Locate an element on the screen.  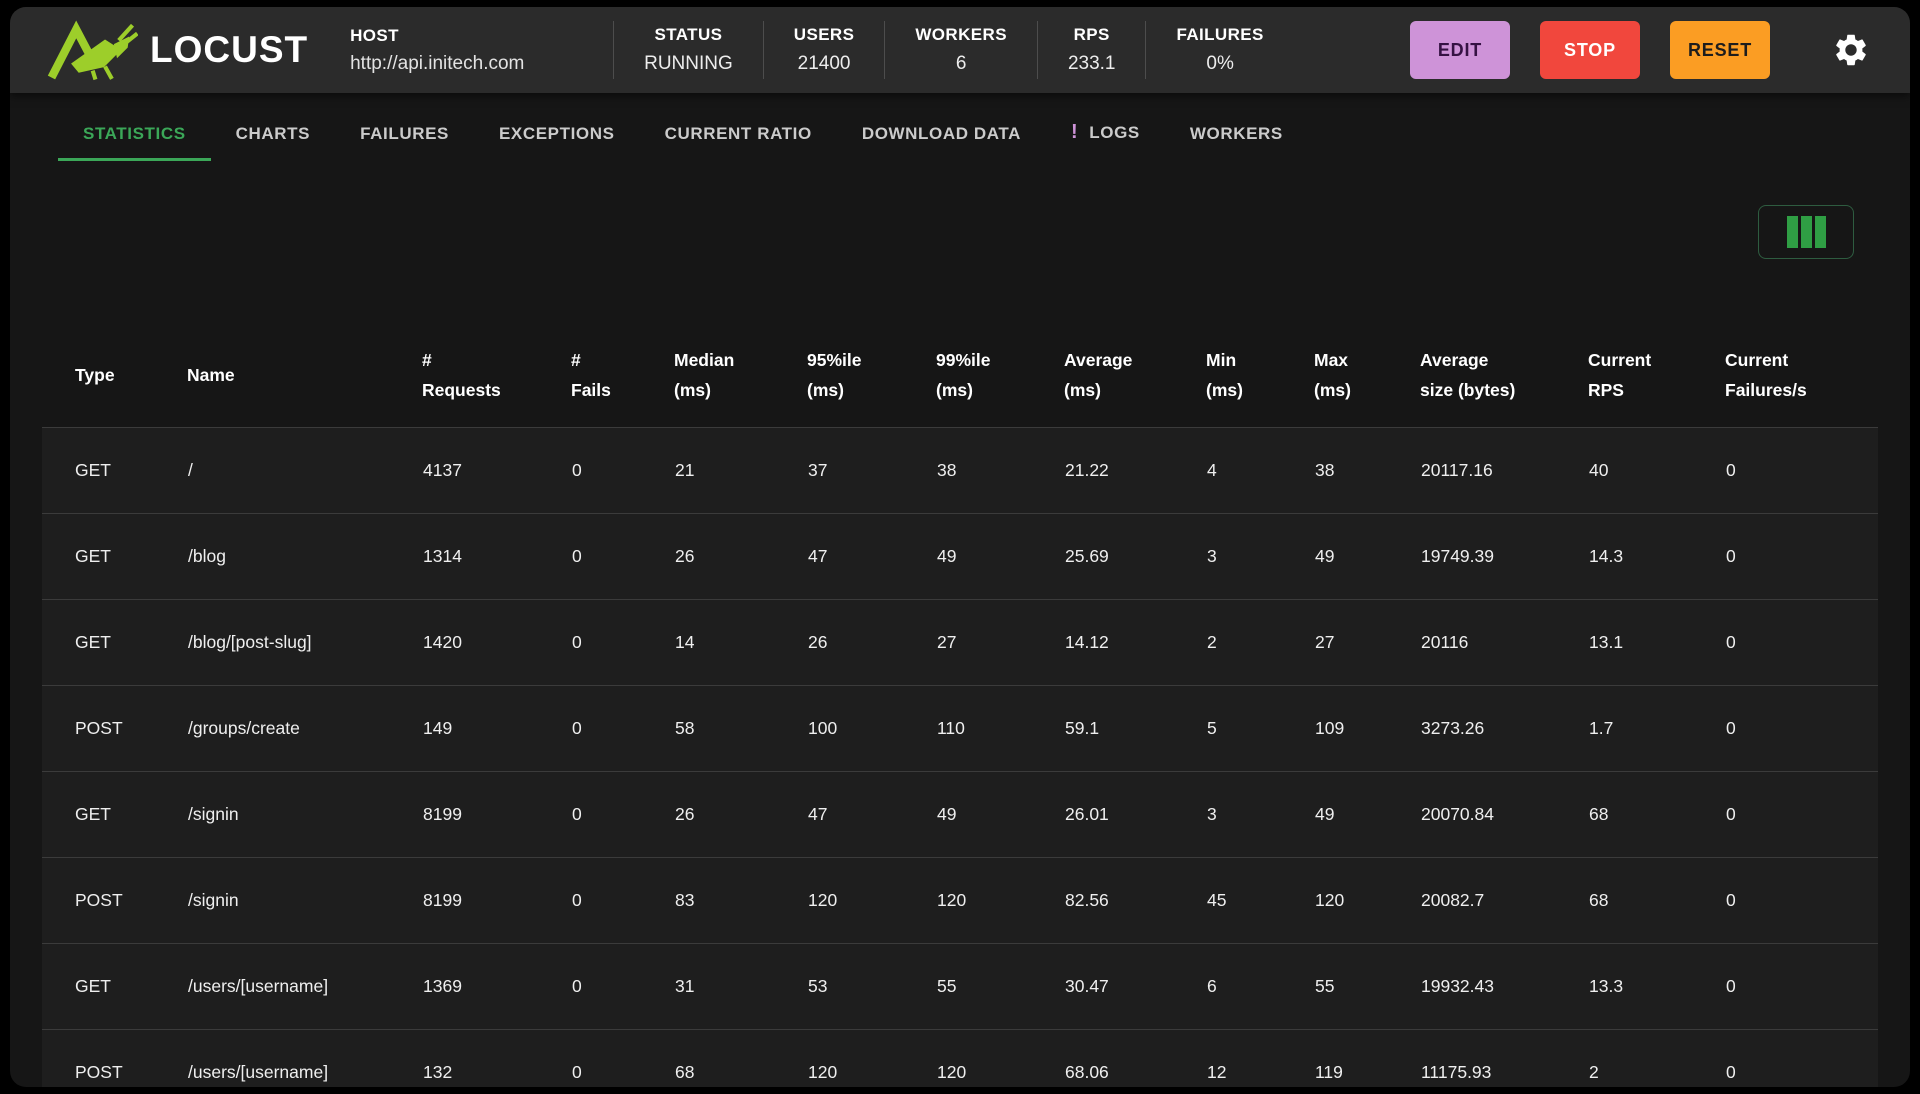
table-cell: 3273.26 is located at coordinates (1504, 728).